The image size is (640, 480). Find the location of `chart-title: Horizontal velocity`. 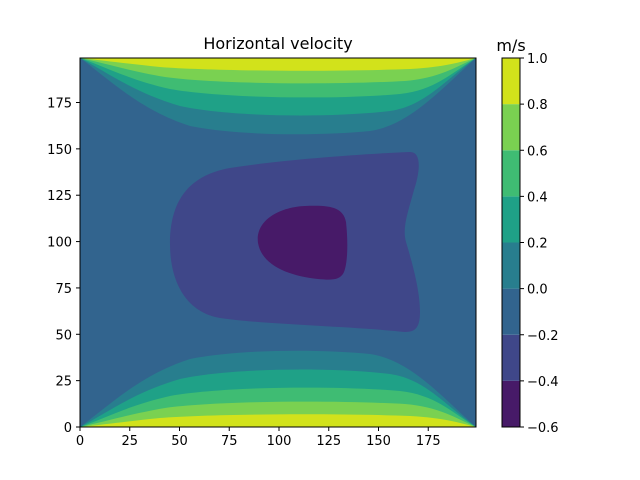

chart-title: Horizontal velocity is located at coordinates (277, 43).